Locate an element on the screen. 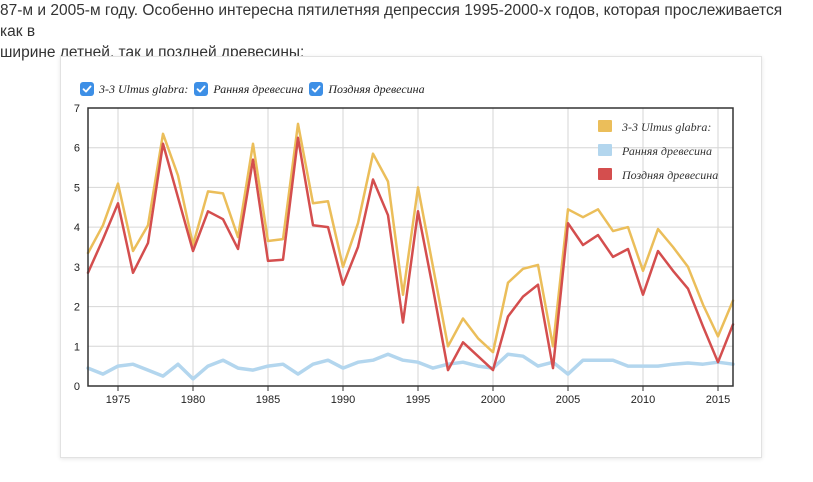  toggle-label: Ранняя древесина is located at coordinates (258, 88).